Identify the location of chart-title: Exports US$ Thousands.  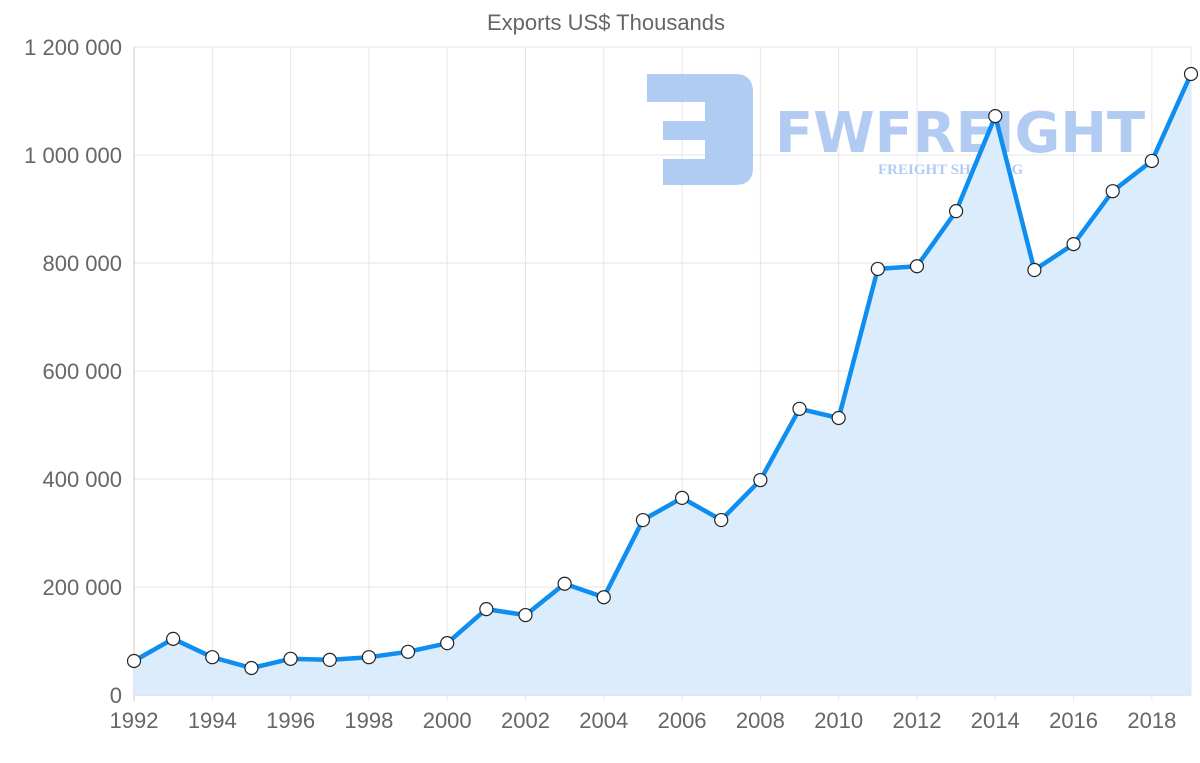
(606, 22).